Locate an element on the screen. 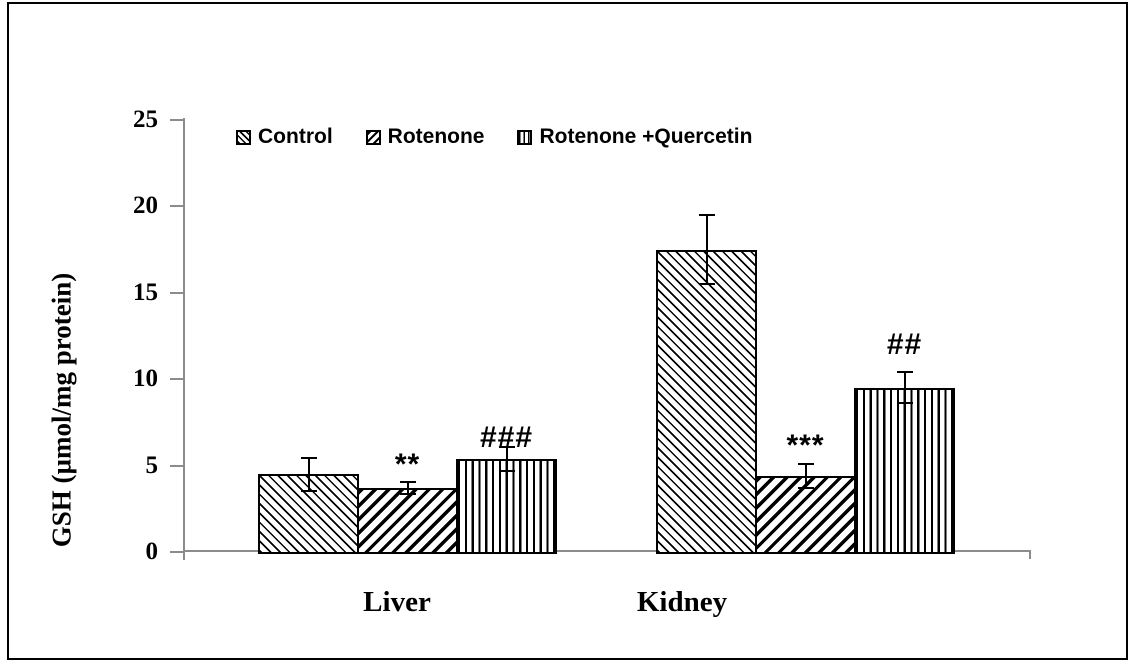  significance-mark-kidney-rotenone: *** is located at coordinates (805, 445).